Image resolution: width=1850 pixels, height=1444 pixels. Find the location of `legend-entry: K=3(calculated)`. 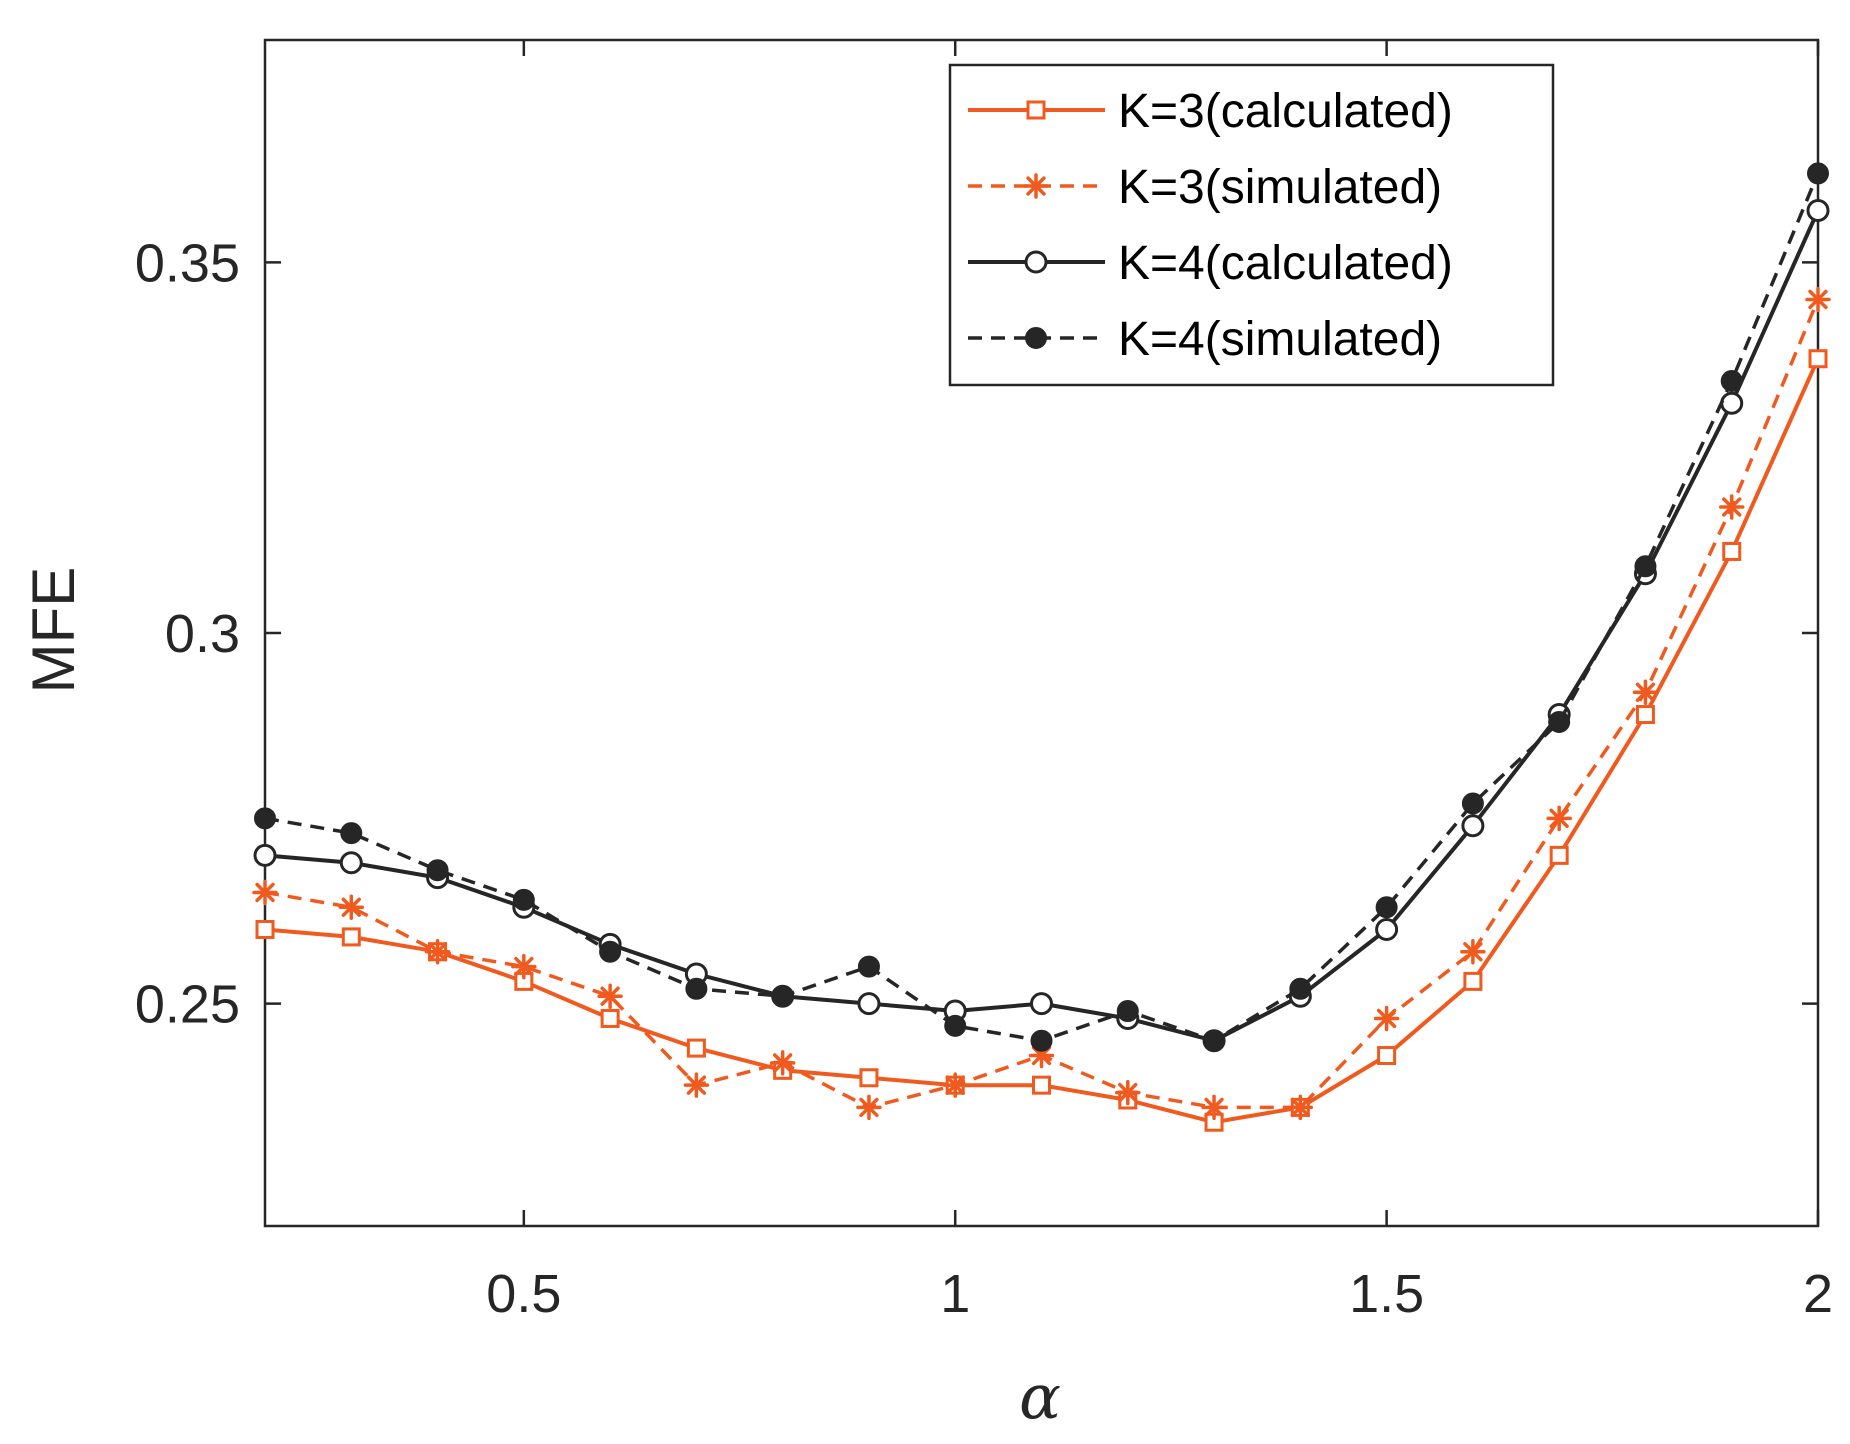

legend-entry: K=3(calculated) is located at coordinates (1210, 111).